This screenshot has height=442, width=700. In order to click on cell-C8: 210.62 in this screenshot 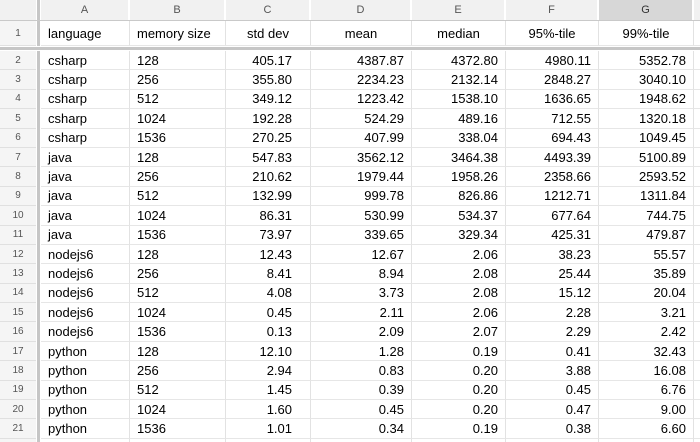, I will do `click(268, 177)`.